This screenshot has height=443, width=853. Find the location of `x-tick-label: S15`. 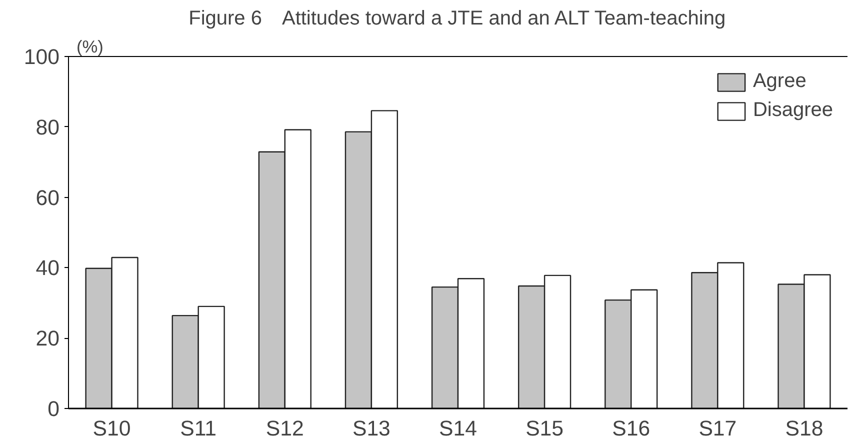

x-tick-label: S15 is located at coordinates (545, 428).